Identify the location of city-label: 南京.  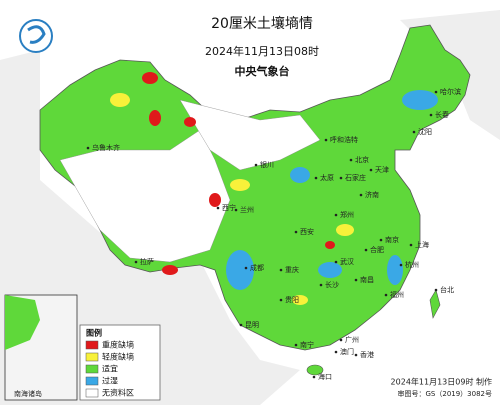
(392, 239).